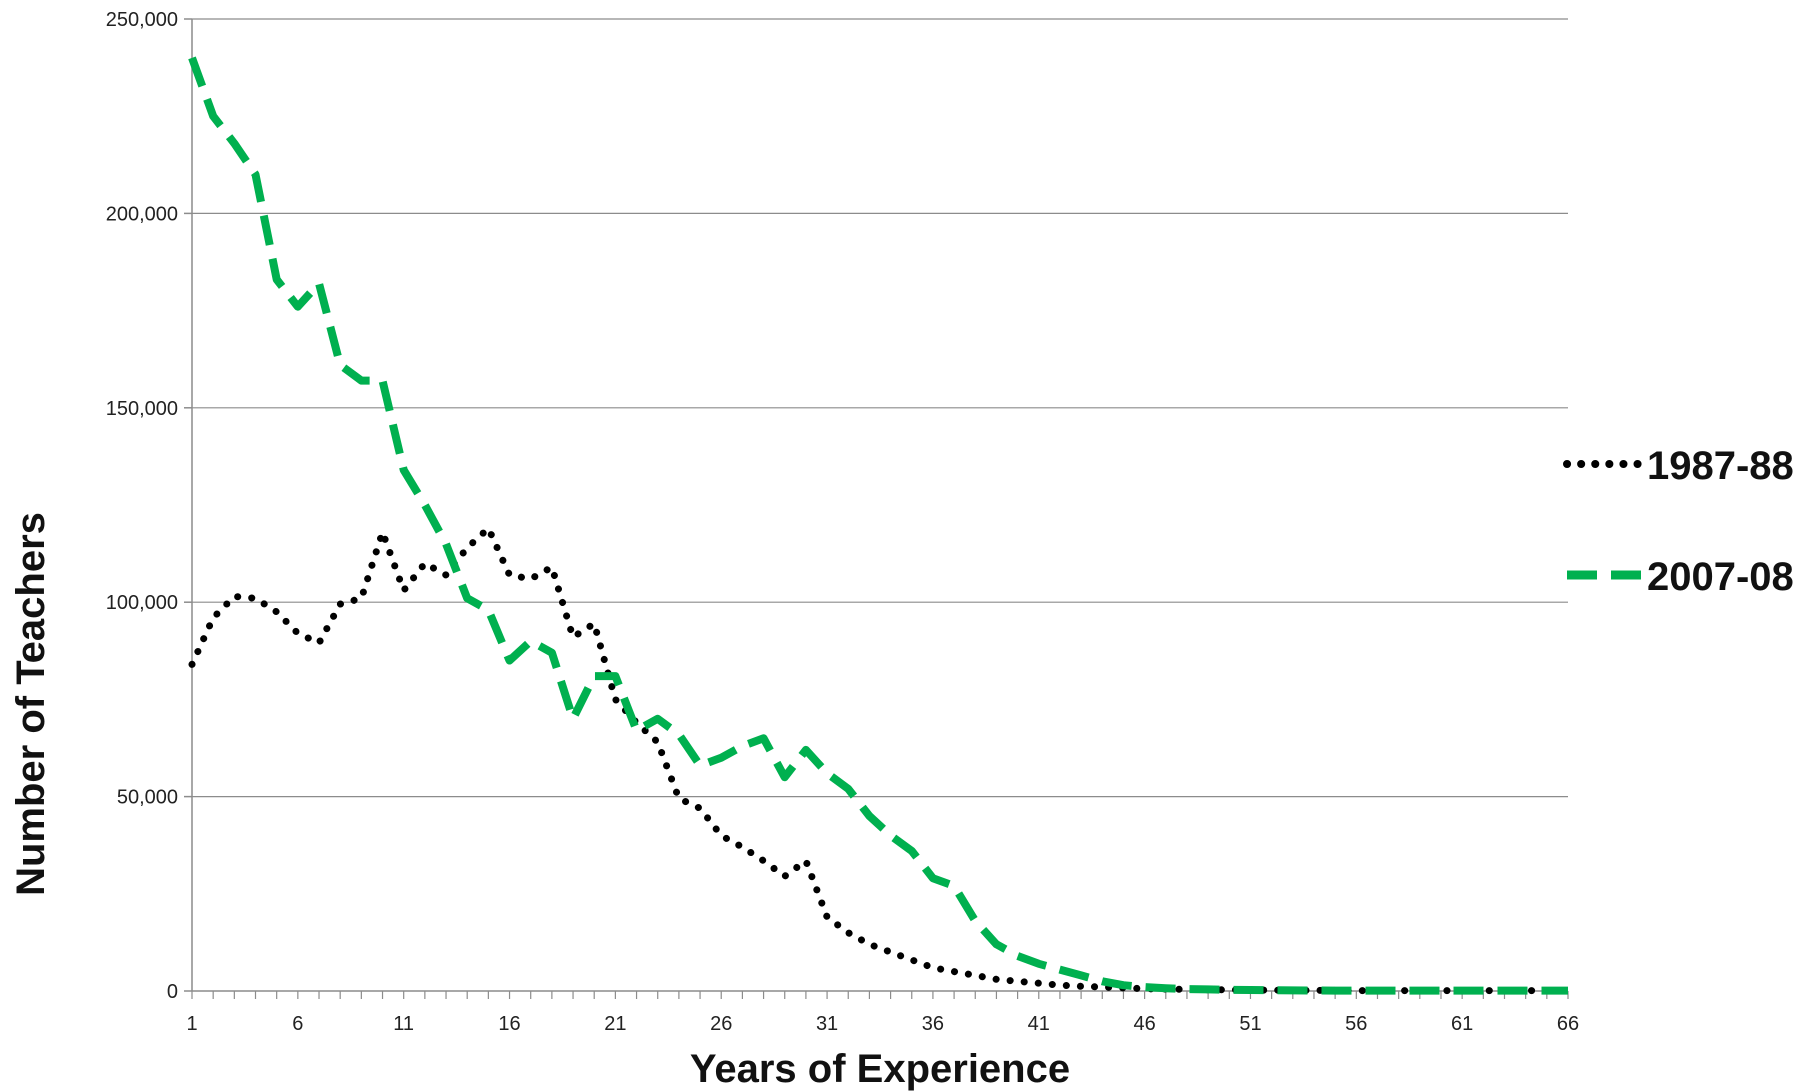  Describe the element at coordinates (147, 798) in the screenshot. I see `y-tick-label: 50,000` at that location.